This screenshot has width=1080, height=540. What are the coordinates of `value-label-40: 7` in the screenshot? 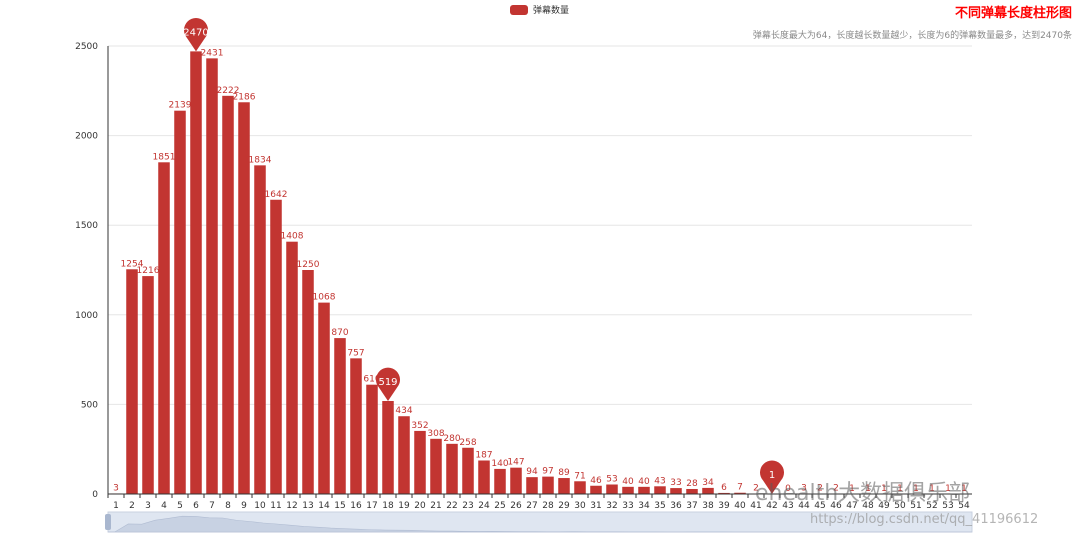 It's located at (740, 488).